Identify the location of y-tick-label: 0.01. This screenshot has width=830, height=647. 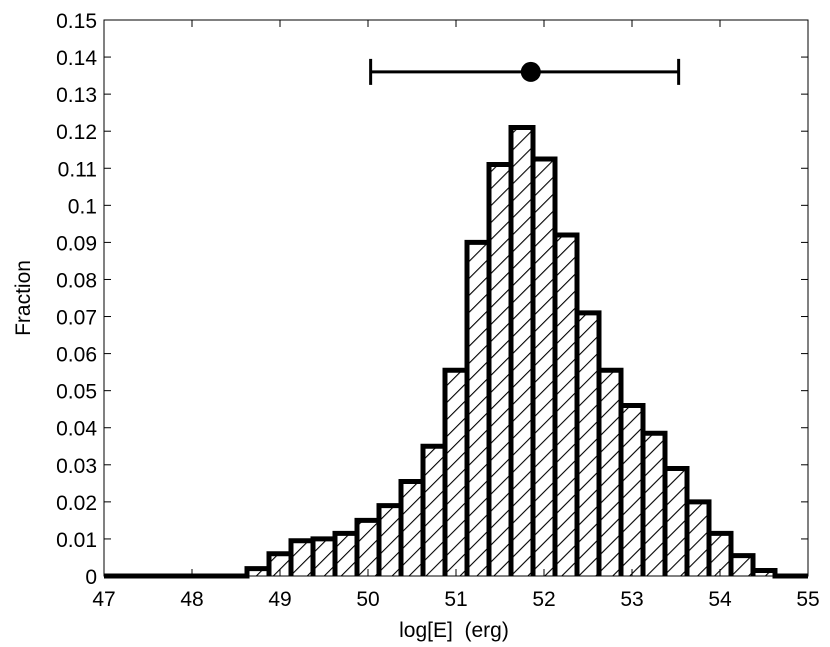
(76, 540).